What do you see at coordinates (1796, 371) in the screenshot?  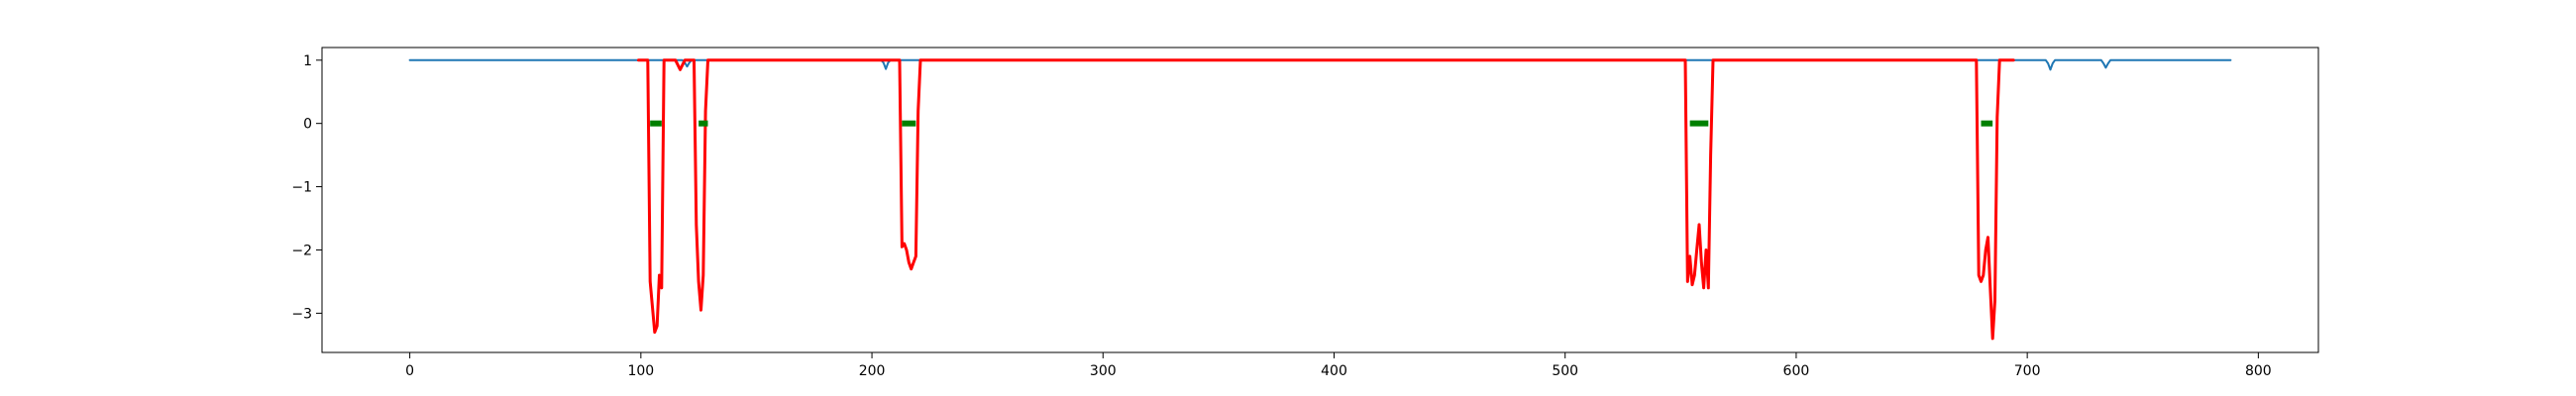 I see `x-tick-label: 600` at bounding box center [1796, 371].